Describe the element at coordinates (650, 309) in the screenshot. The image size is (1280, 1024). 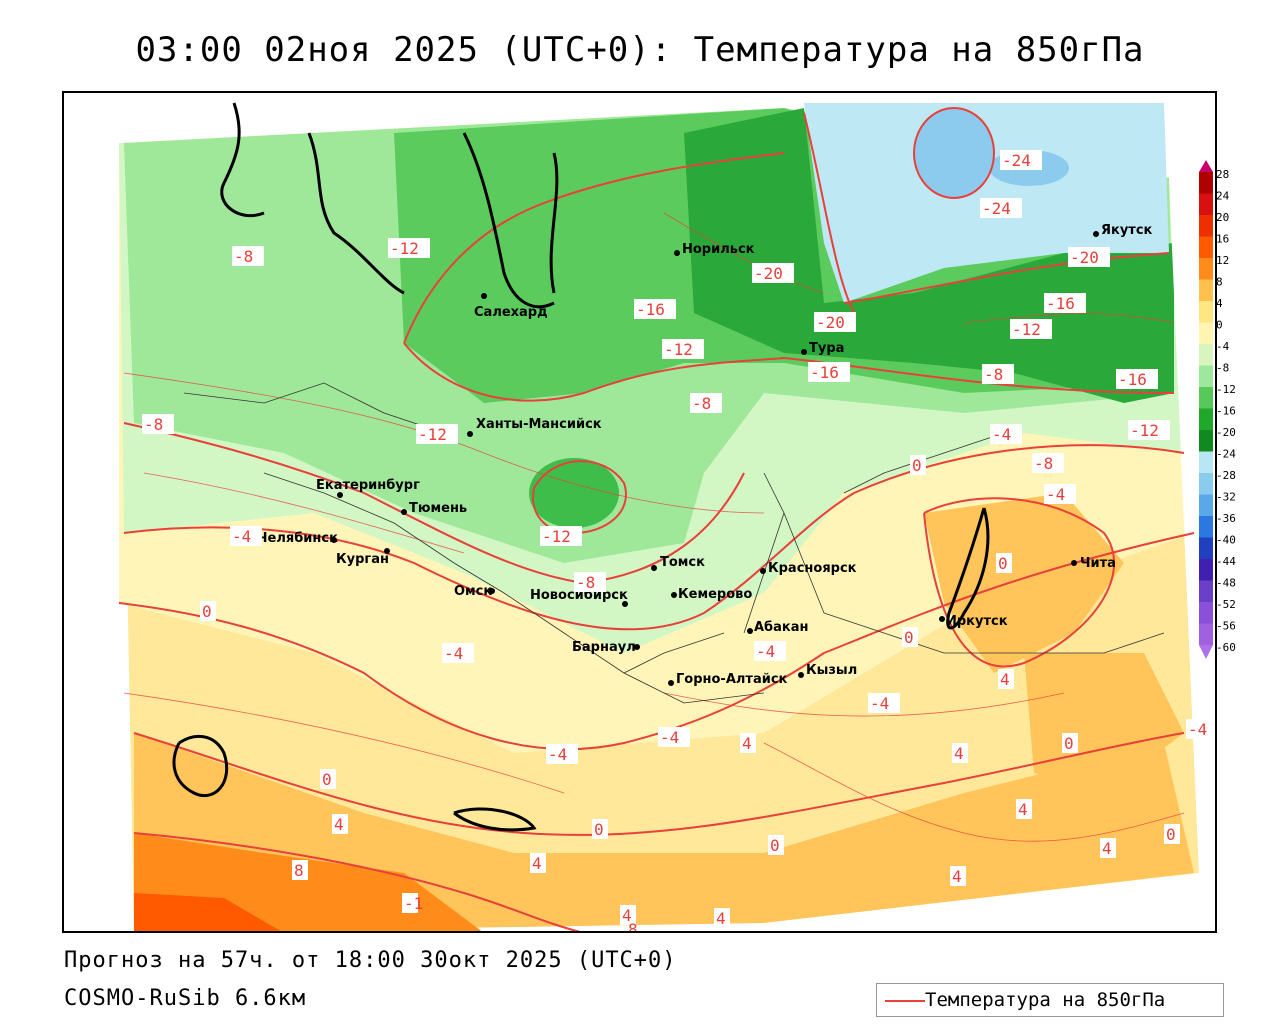
I see `svg-text: -16` at that location.